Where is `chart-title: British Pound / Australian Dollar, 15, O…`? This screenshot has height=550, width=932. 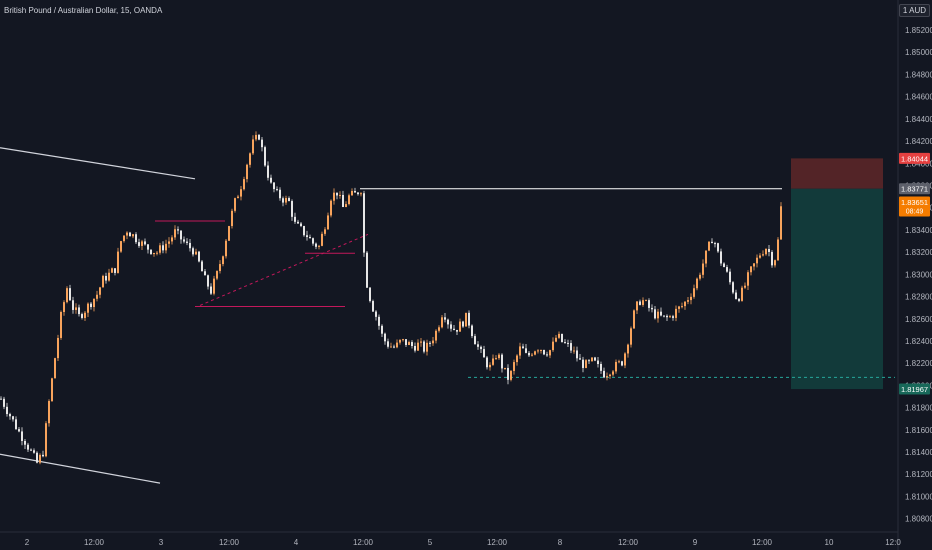
chart-title: British Pound / Australian Dollar, 15, O… is located at coordinates (83, 10).